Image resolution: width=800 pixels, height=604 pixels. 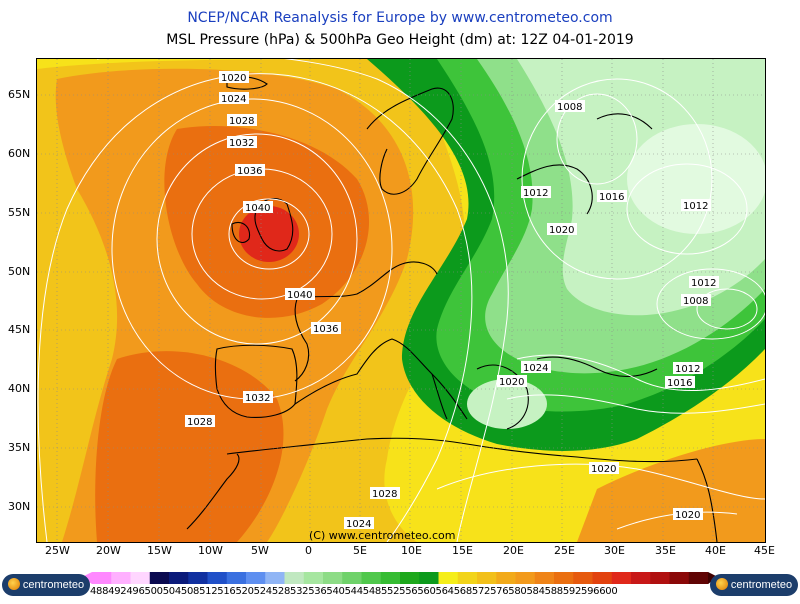 What do you see at coordinates (19, 447) in the screenshot?
I see `lat-label-35n: 35N` at bounding box center [19, 447].